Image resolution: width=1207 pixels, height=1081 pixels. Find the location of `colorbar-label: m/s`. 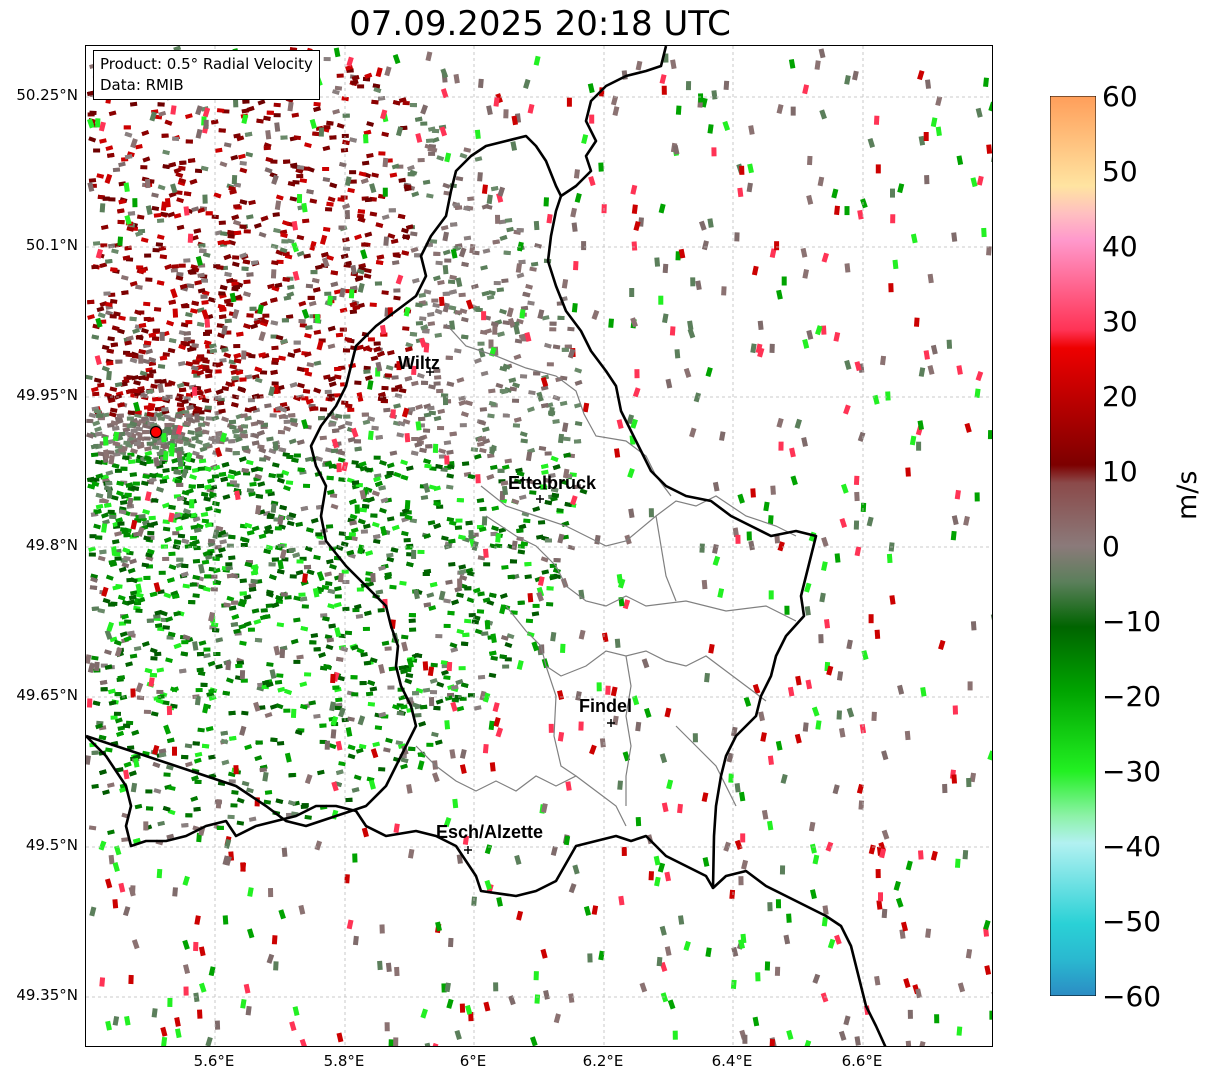

colorbar-label: m/s is located at coordinates (1187, 495).